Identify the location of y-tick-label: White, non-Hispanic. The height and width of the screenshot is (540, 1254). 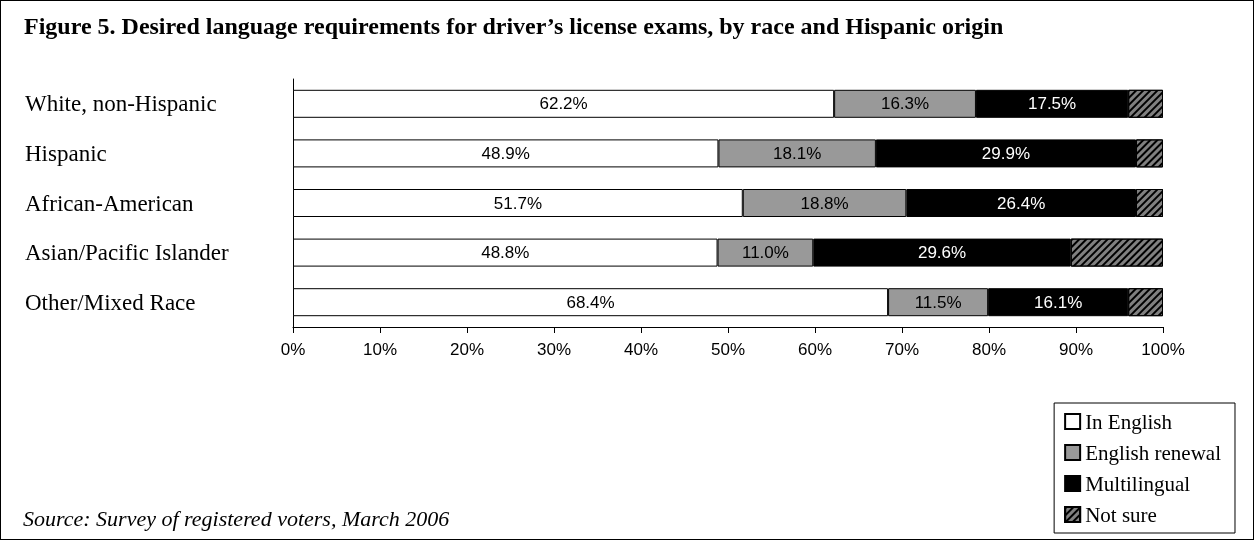
(121, 104).